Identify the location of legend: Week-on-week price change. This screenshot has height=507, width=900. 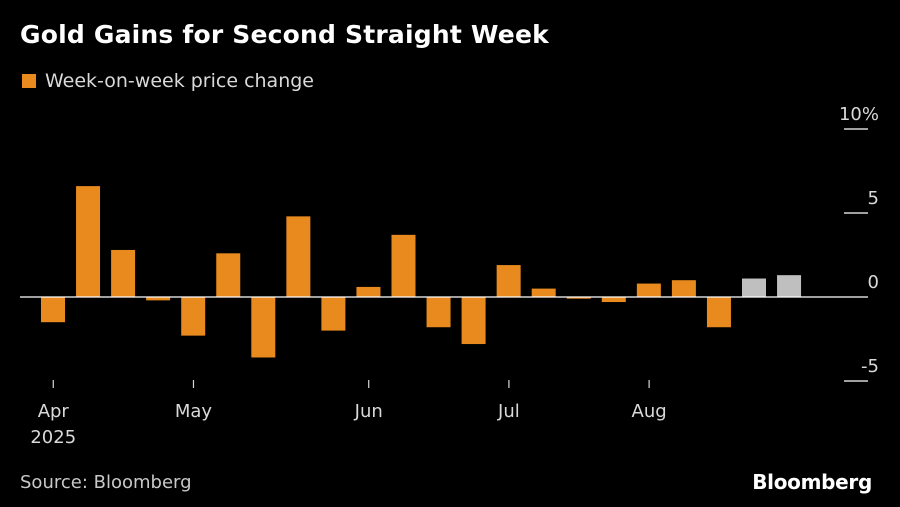
(168, 81).